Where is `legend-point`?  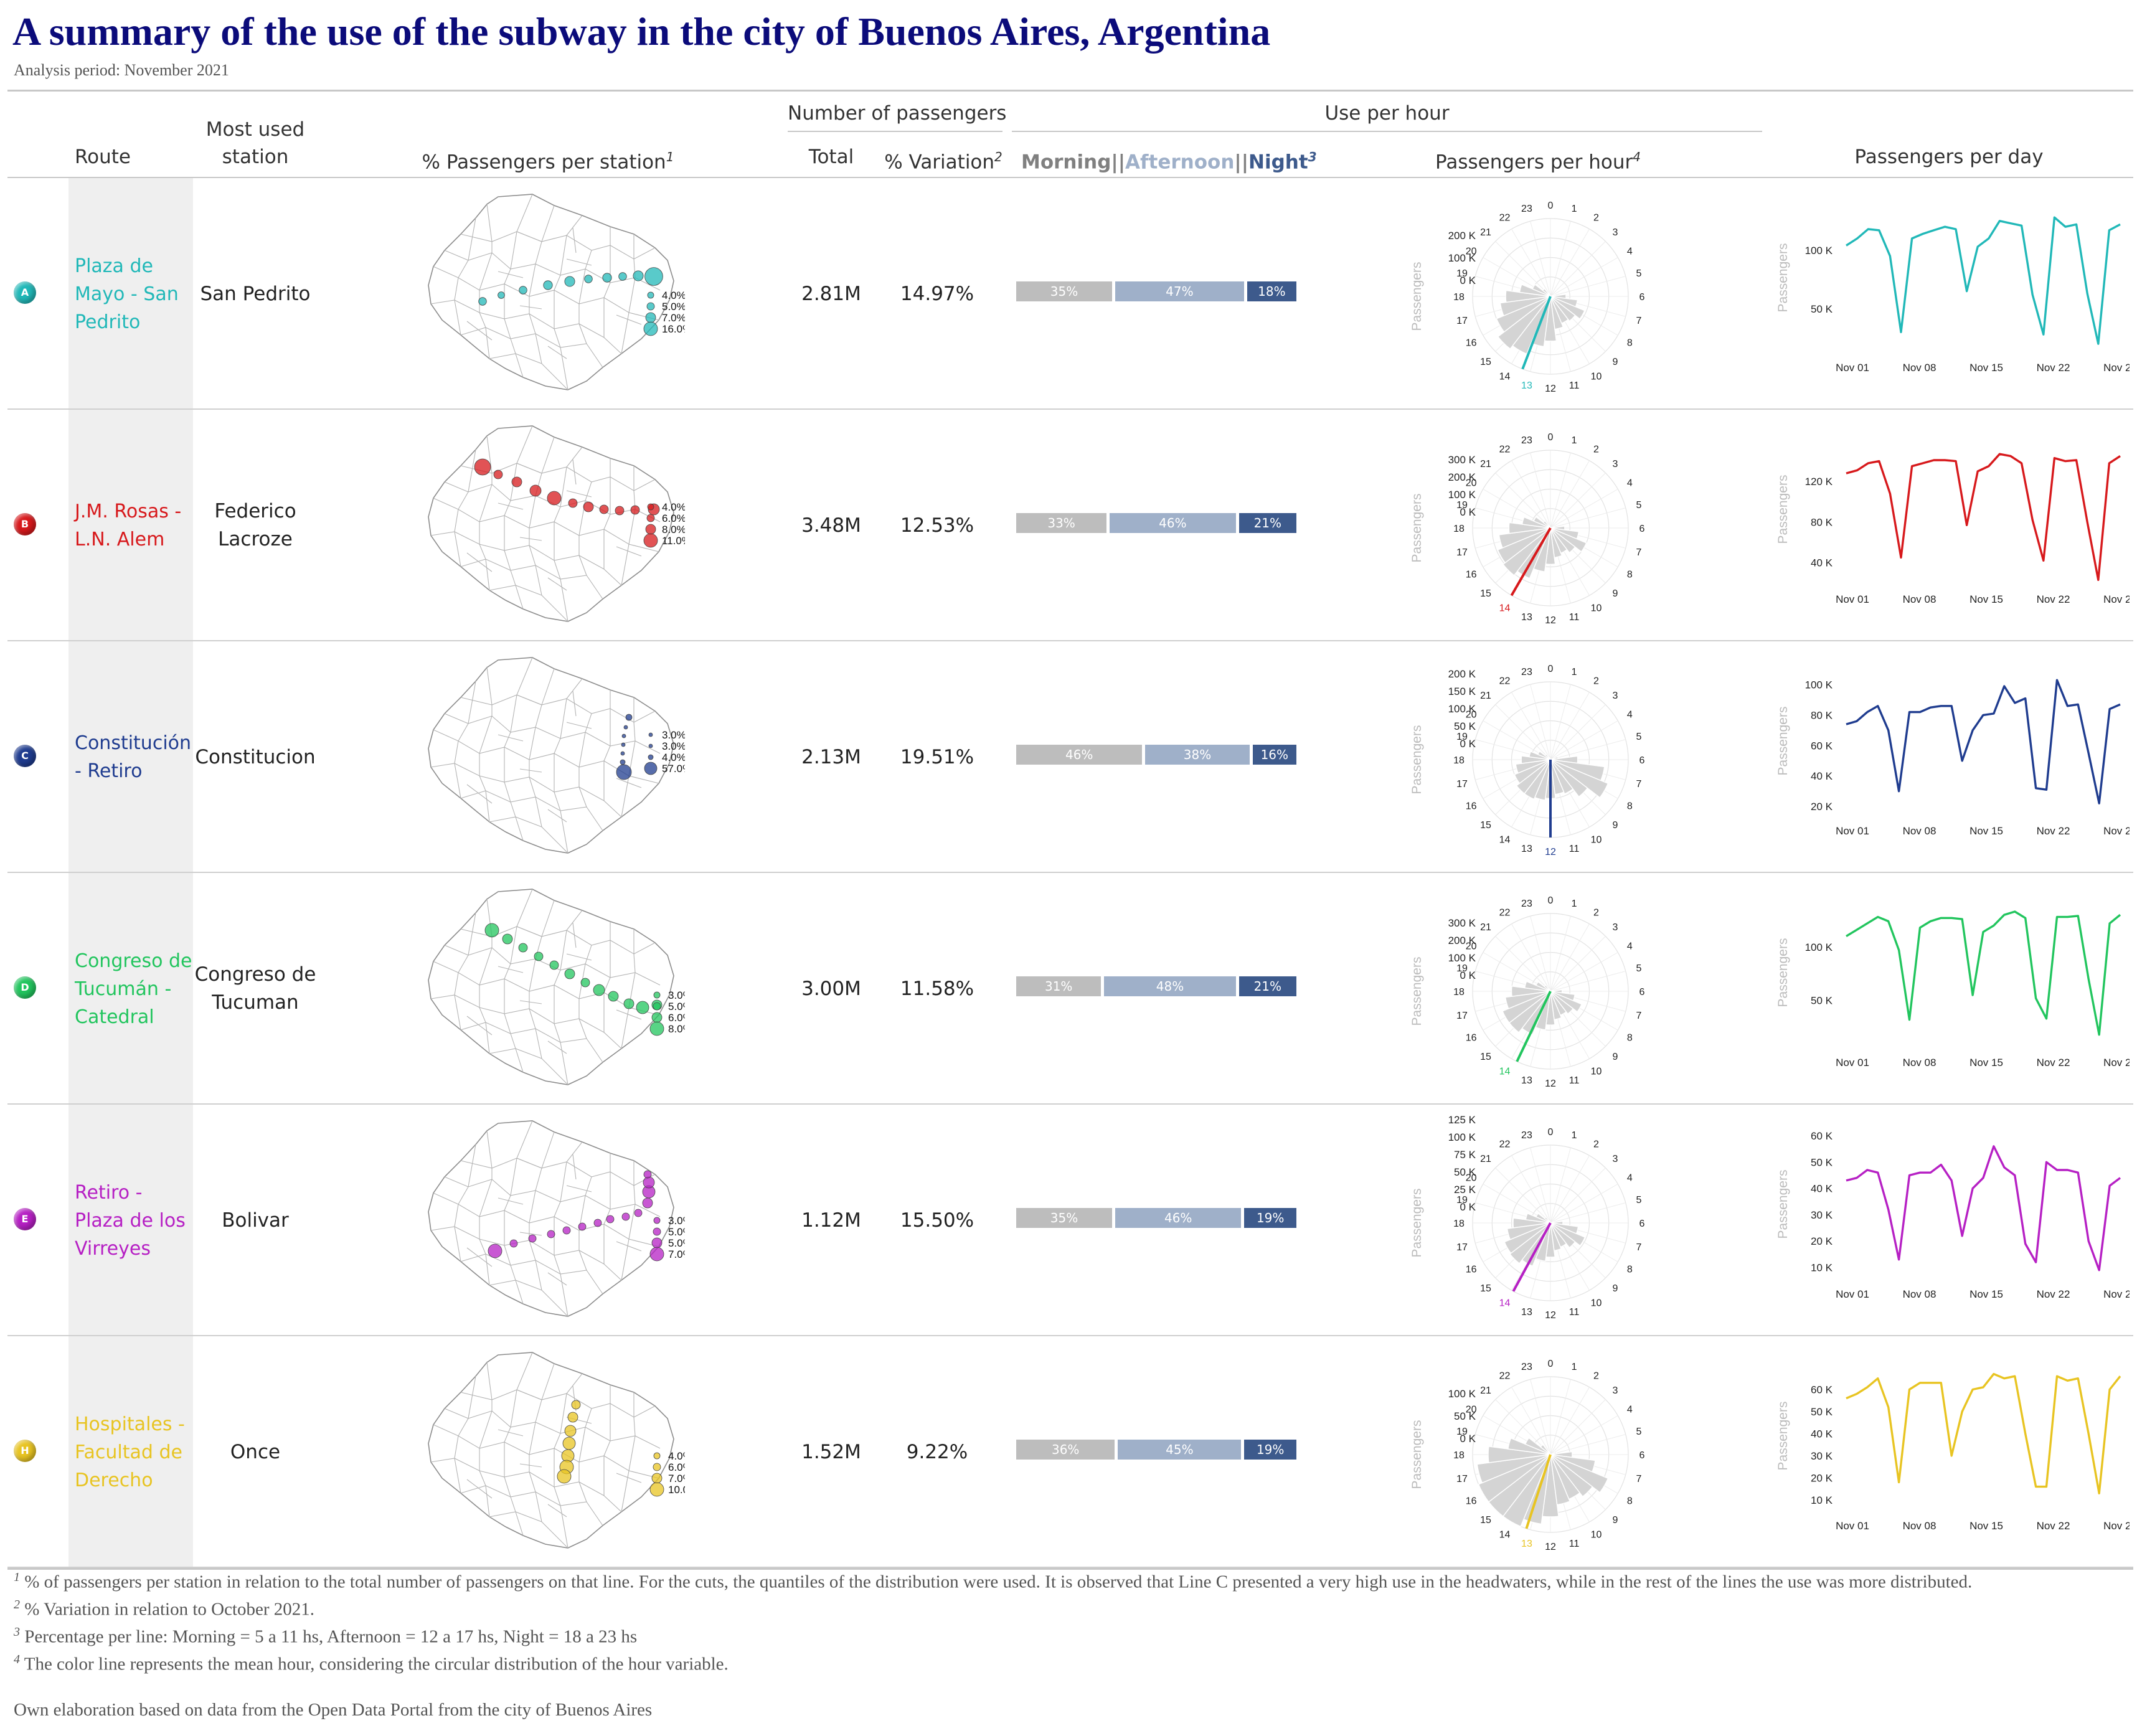 legend-point is located at coordinates (650, 306).